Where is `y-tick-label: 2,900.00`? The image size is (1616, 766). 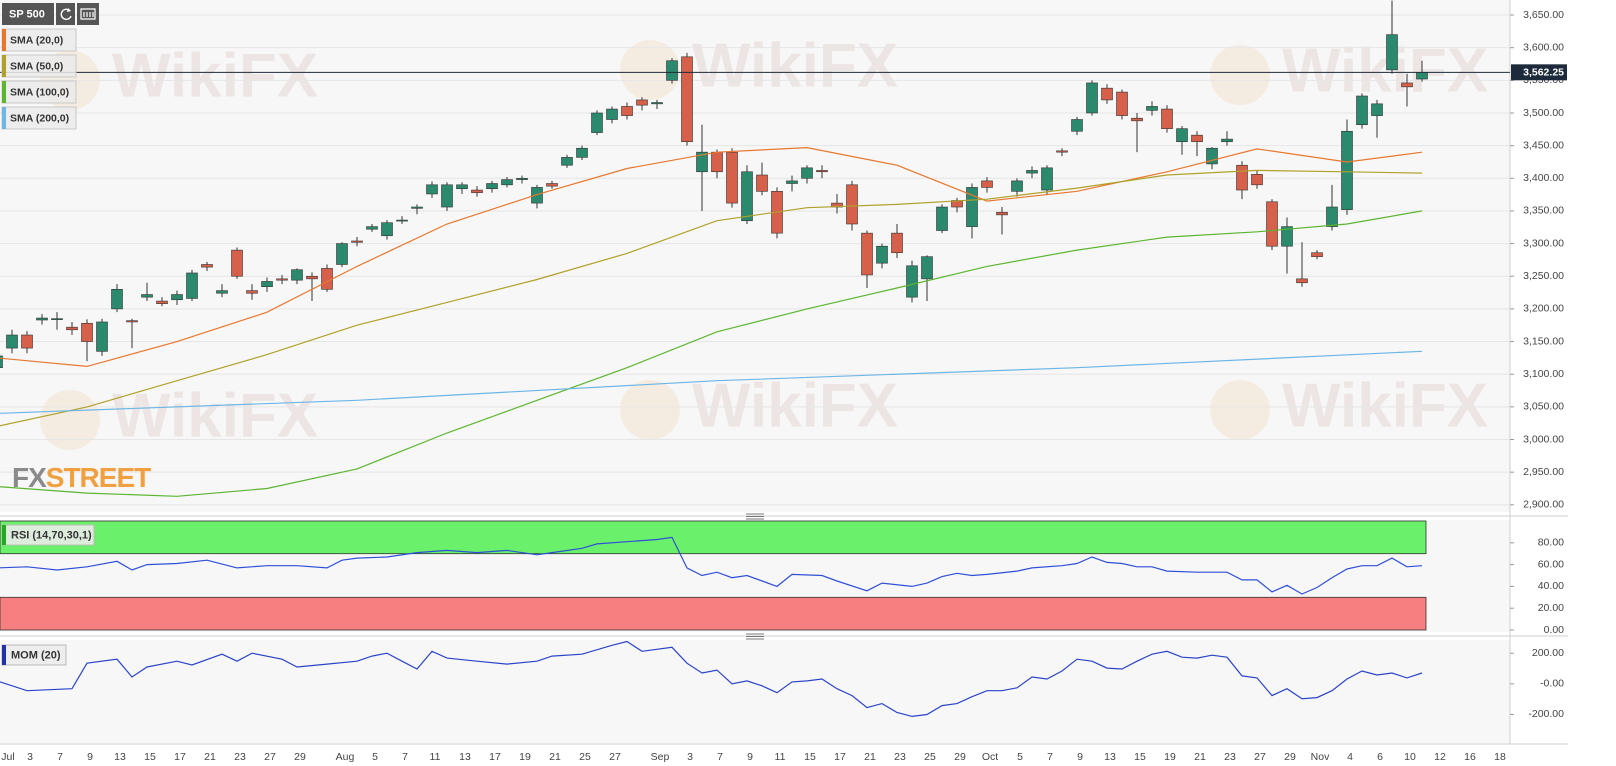 y-tick-label: 2,900.00 is located at coordinates (1543, 505).